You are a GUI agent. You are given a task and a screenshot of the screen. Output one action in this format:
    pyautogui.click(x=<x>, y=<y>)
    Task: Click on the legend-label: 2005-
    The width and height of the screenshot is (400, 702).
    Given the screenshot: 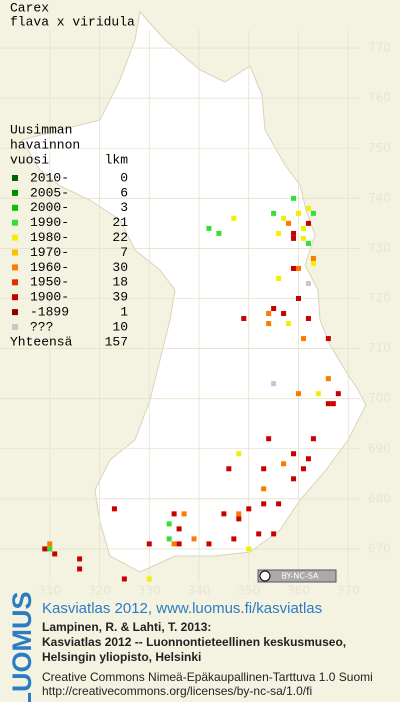 What is the action you would take?
    pyautogui.click(x=49, y=192)
    